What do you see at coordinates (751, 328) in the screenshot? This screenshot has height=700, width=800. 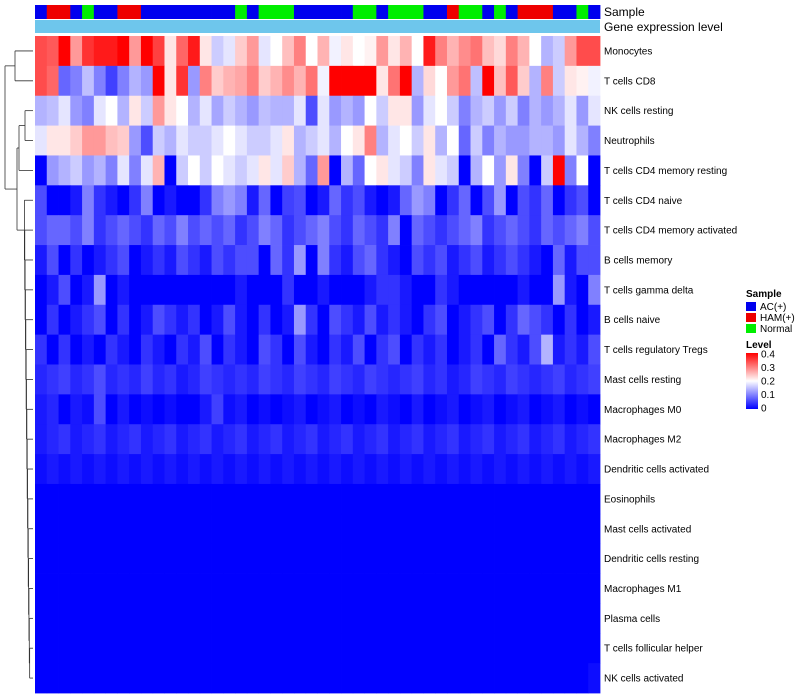 I see `legend-swatch` at bounding box center [751, 328].